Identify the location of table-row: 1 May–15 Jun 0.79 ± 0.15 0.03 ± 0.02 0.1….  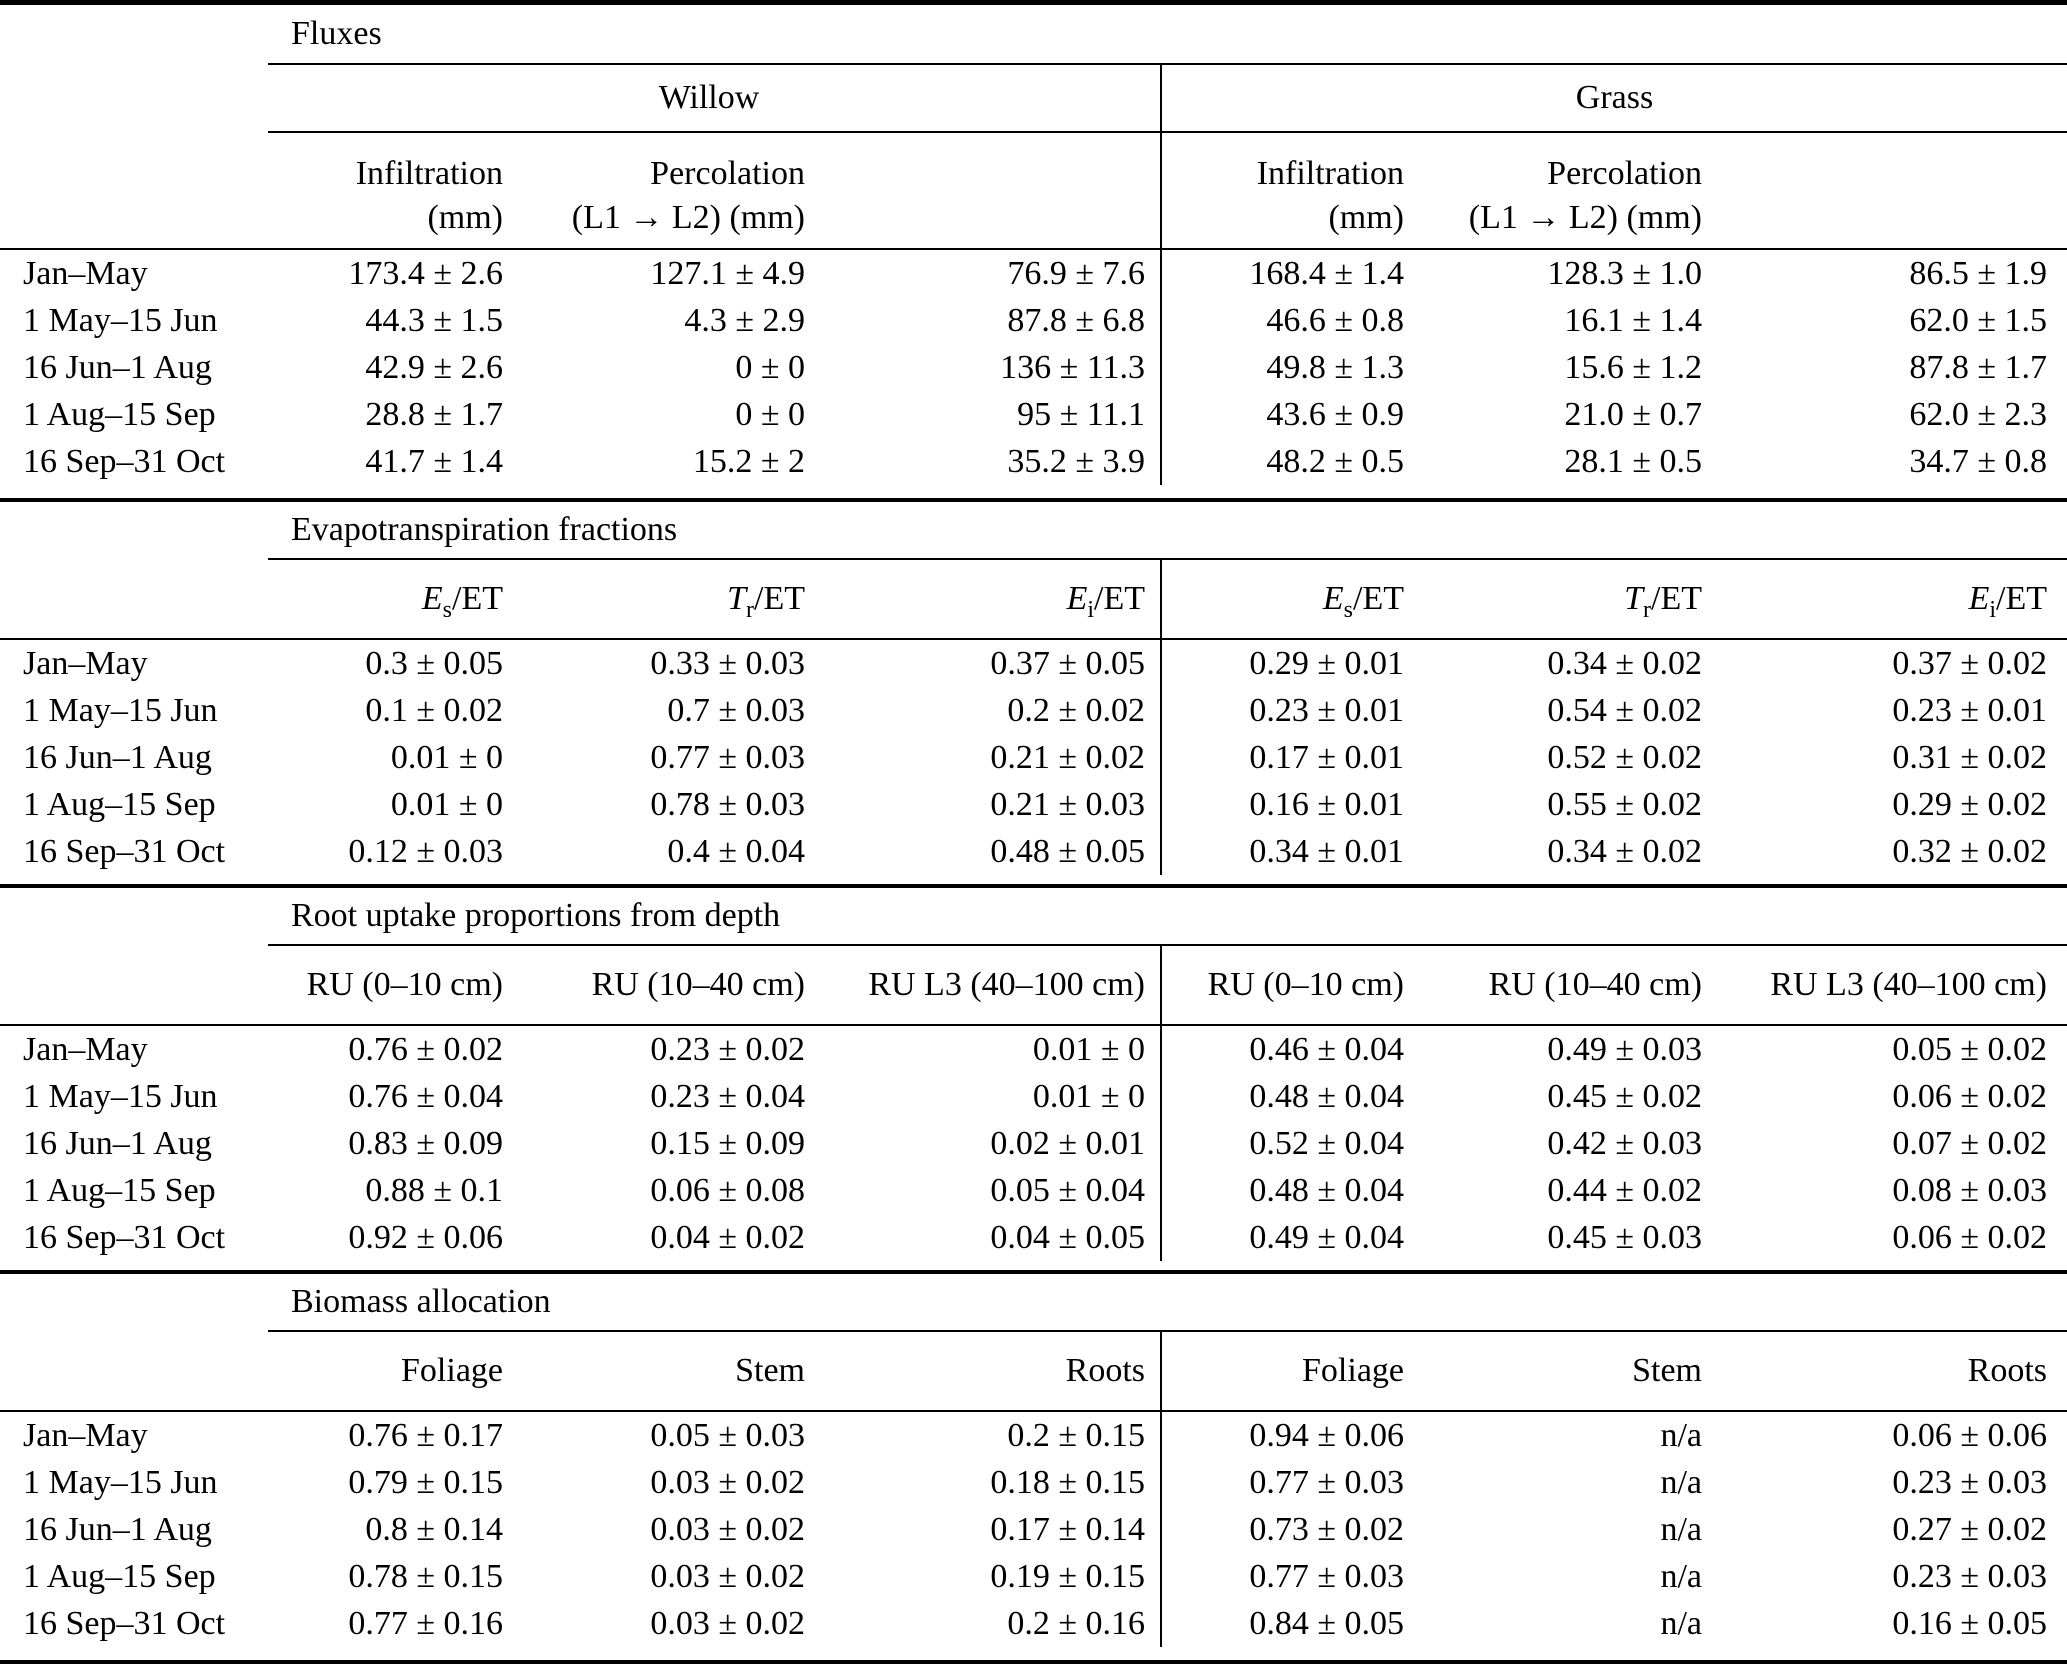
(1033, 1482).